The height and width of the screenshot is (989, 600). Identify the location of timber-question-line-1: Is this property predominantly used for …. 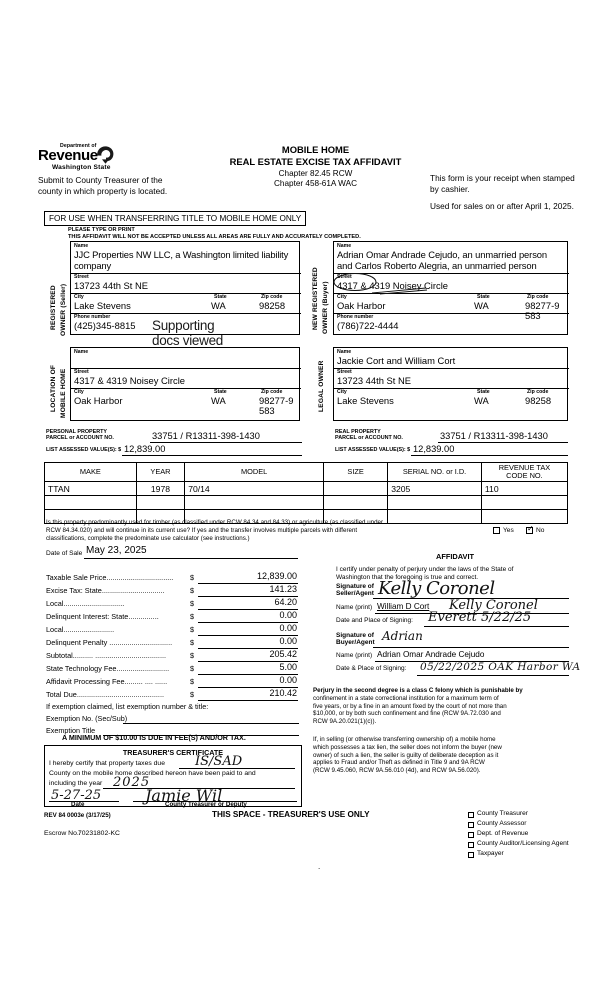
(215, 522).